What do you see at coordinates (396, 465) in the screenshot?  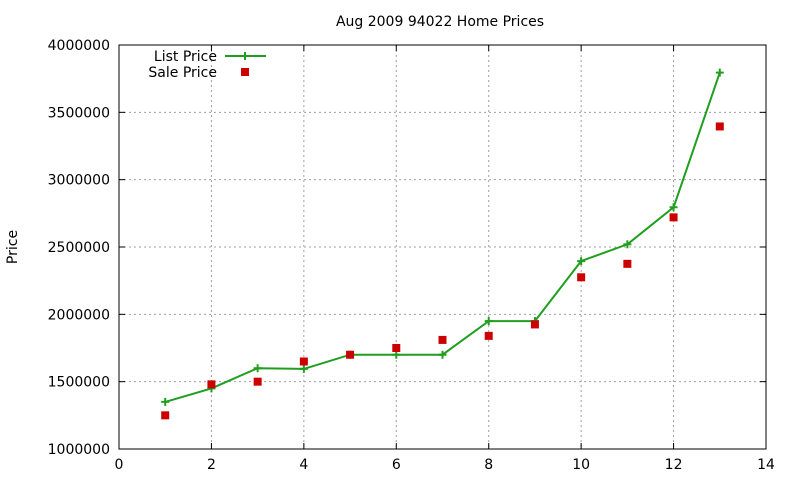 I see `x-tick-label: 6` at bounding box center [396, 465].